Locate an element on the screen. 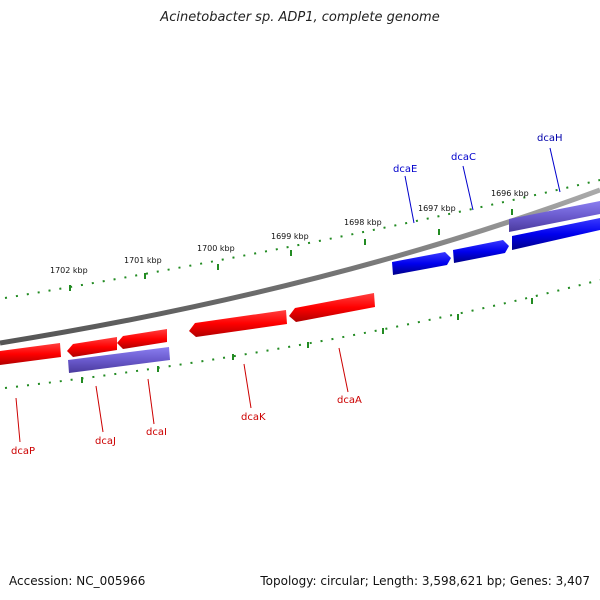  tick-label: 1700 kbp is located at coordinates (216, 248).